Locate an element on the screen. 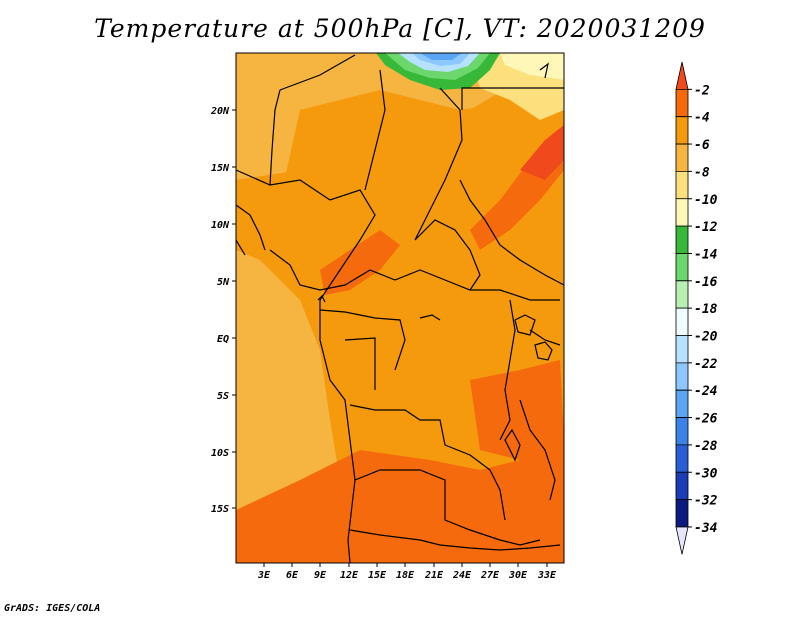  lat-labels: 20N 15N 10N 5N EQ 5S 10S 15S is located at coordinates (220, 310).